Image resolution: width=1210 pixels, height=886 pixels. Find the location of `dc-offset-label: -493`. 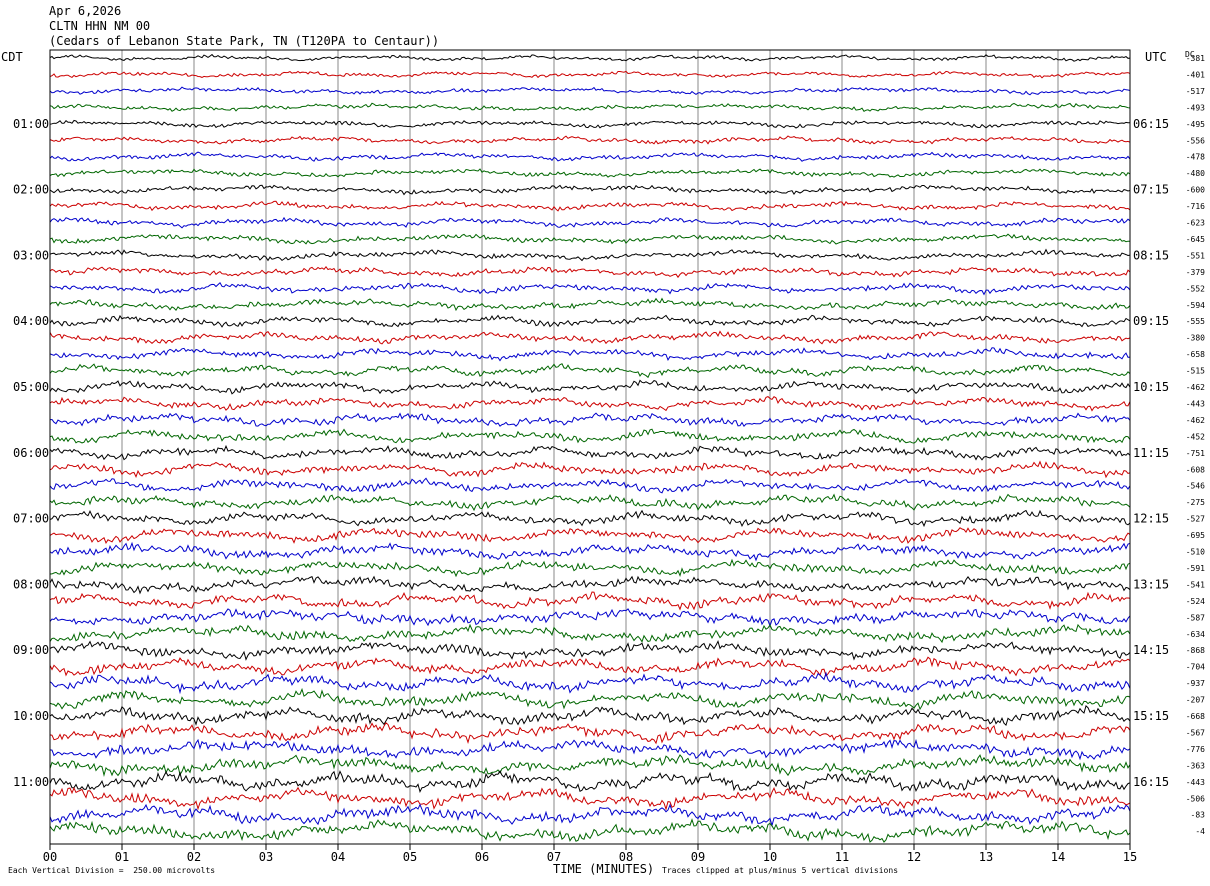

dc-offset-label: -493 is located at coordinates (1195, 107).